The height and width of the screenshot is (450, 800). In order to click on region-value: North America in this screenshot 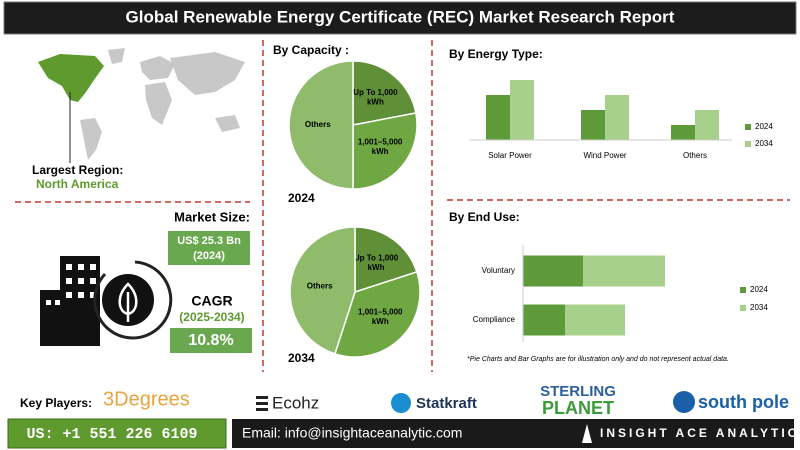, I will do `click(77, 184)`.